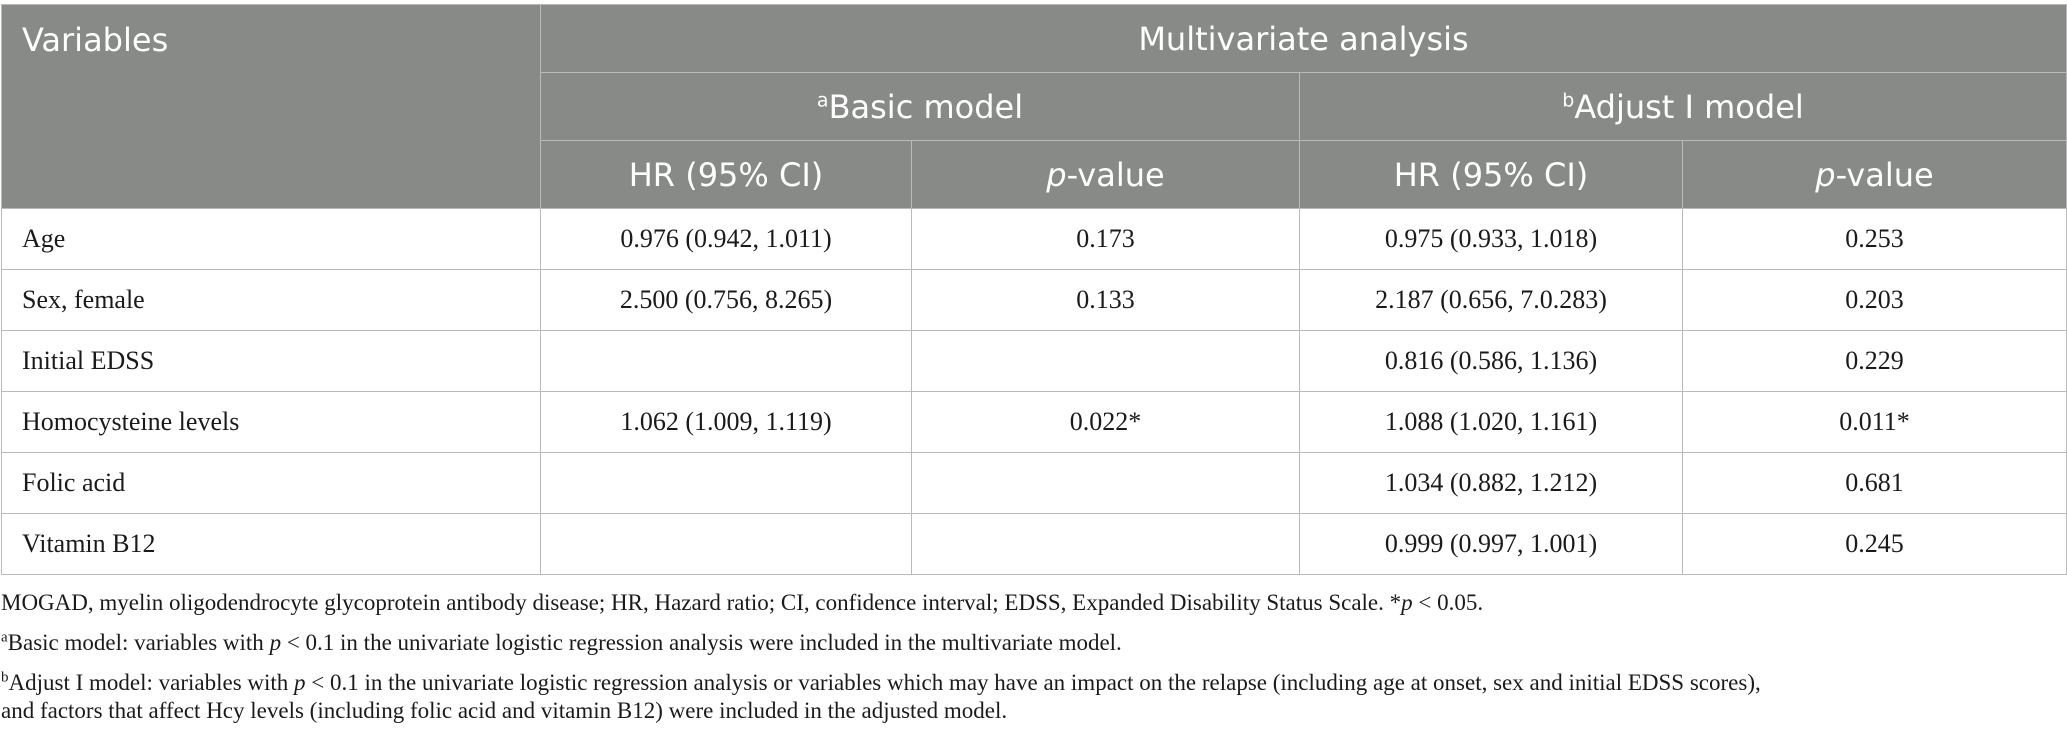 This screenshot has height=743, width=2067. What do you see at coordinates (151, 682) in the screenshot?
I see `footnote-b-pre: Adjust I model: variables with` at bounding box center [151, 682].